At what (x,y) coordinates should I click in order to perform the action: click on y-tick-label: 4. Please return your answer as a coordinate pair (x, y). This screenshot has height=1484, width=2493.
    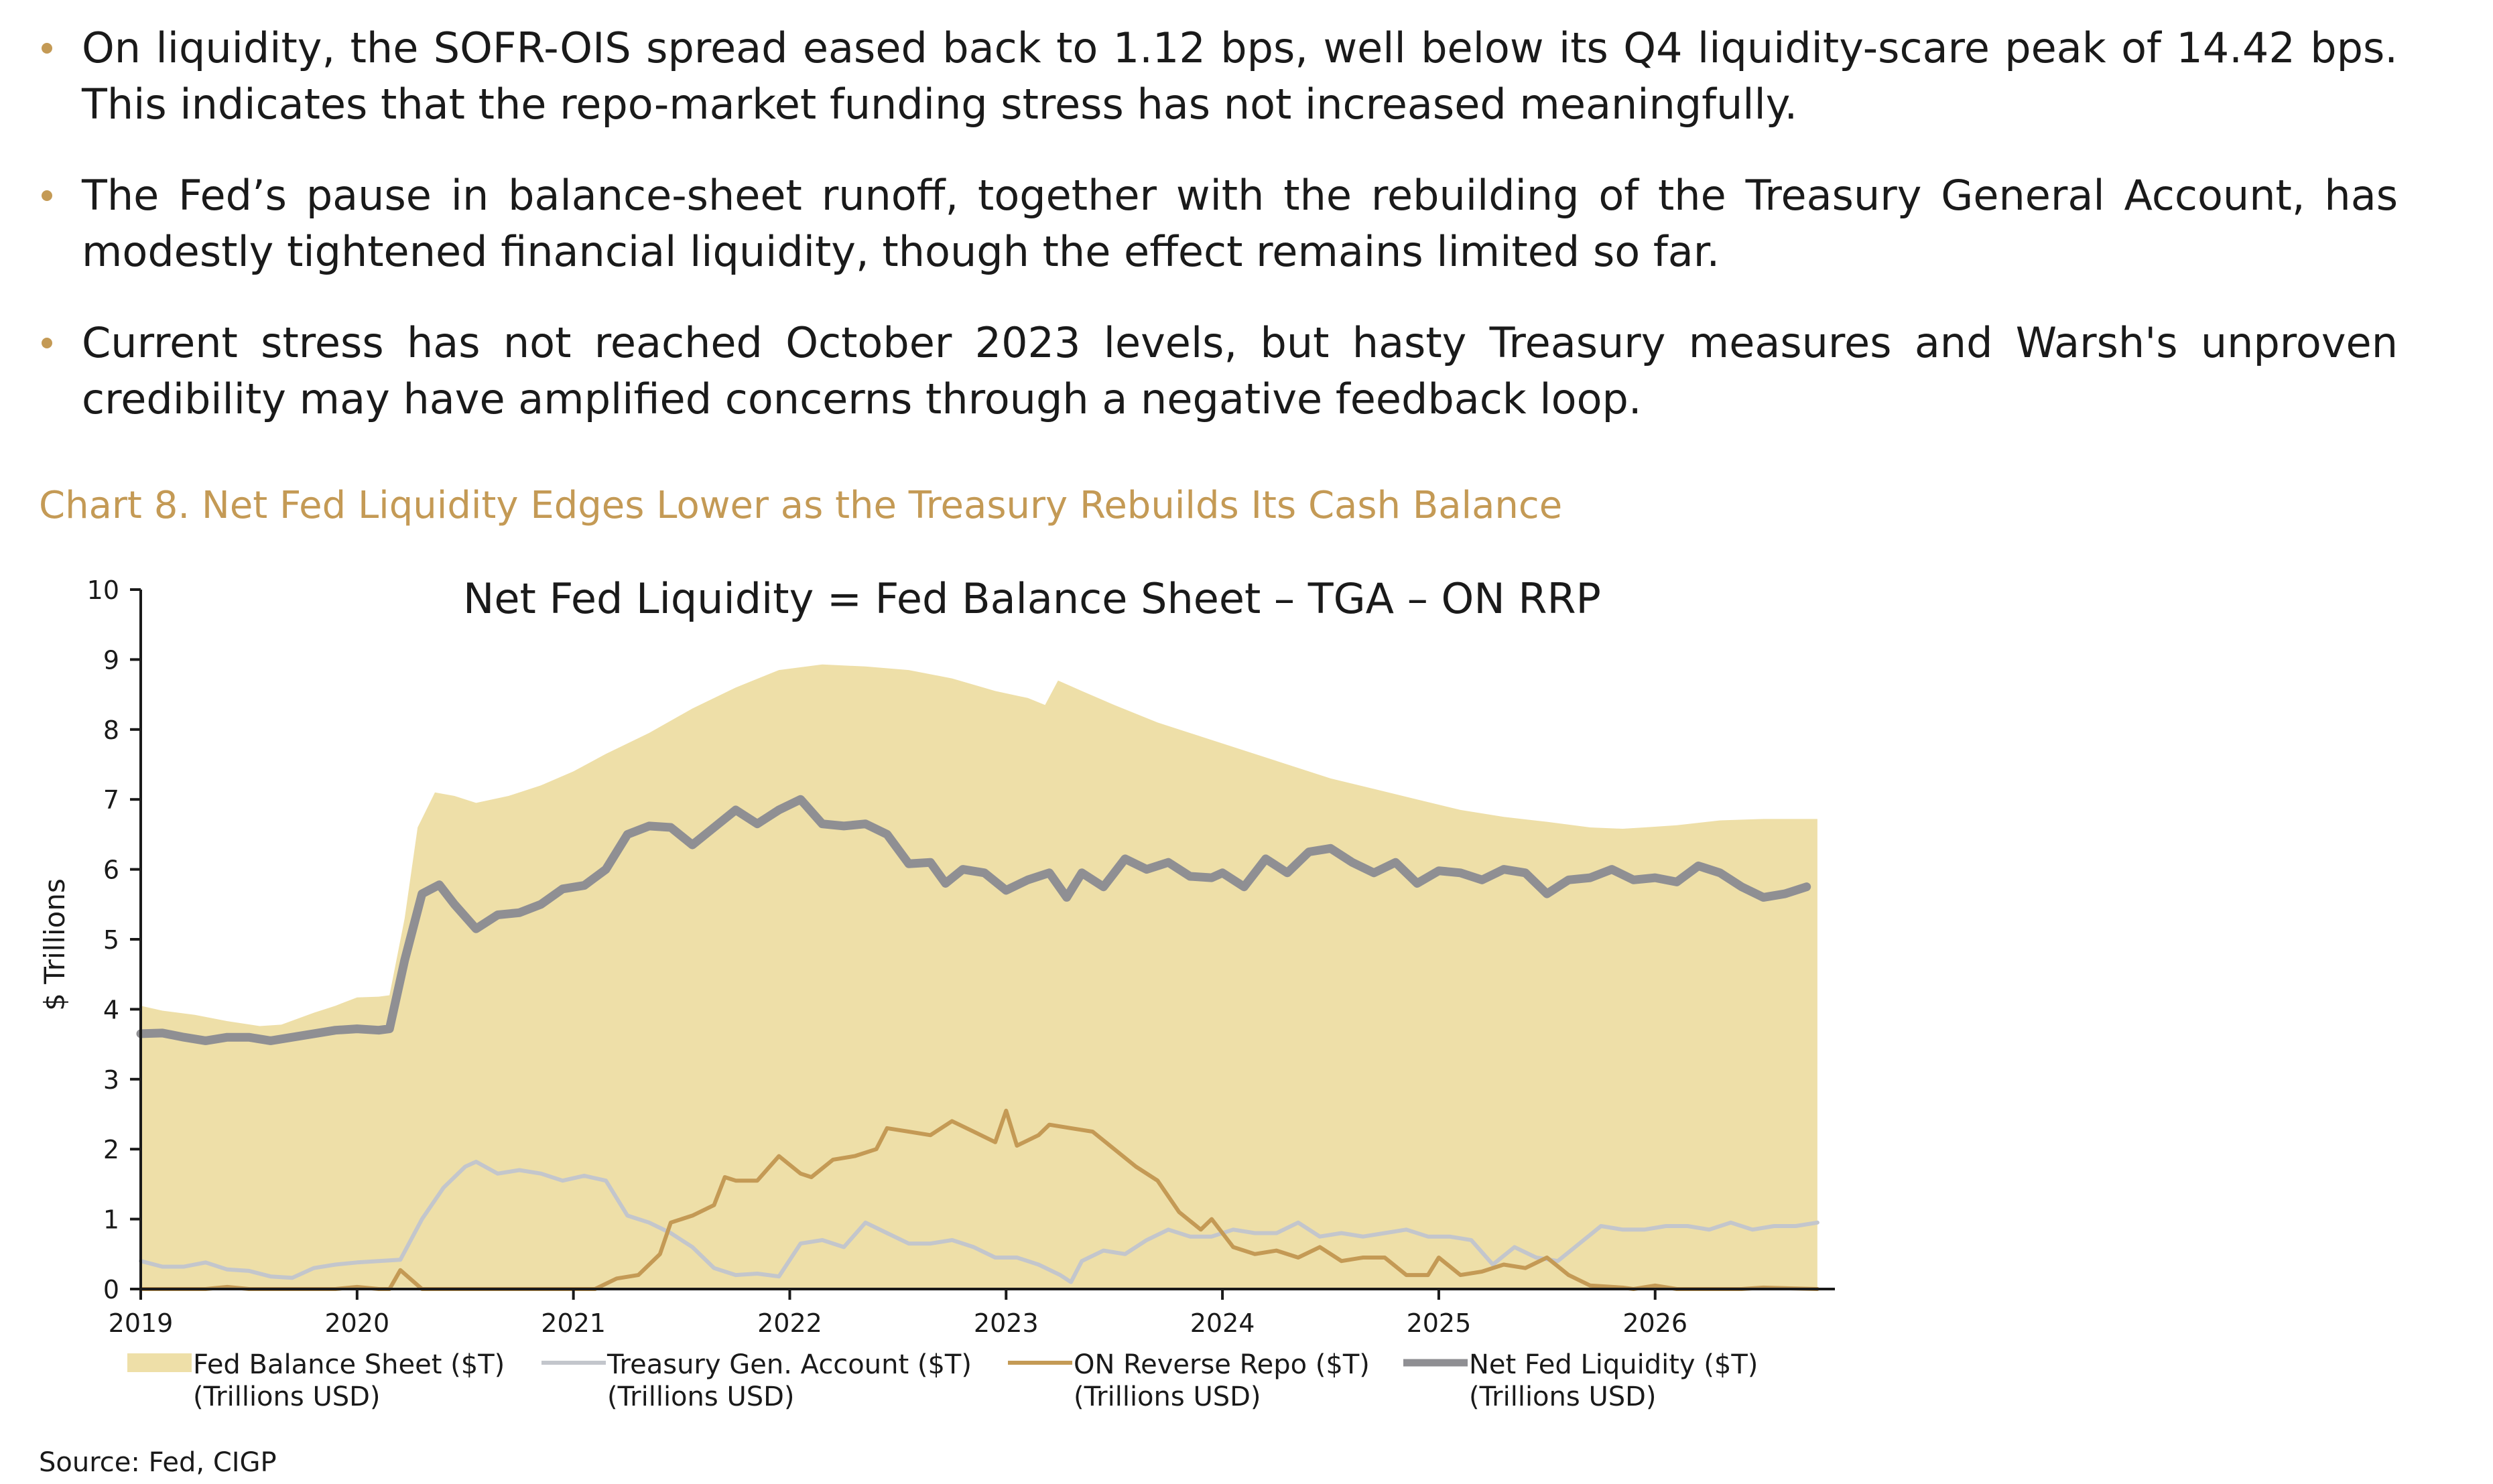
    Looking at the image, I should click on (111, 1010).